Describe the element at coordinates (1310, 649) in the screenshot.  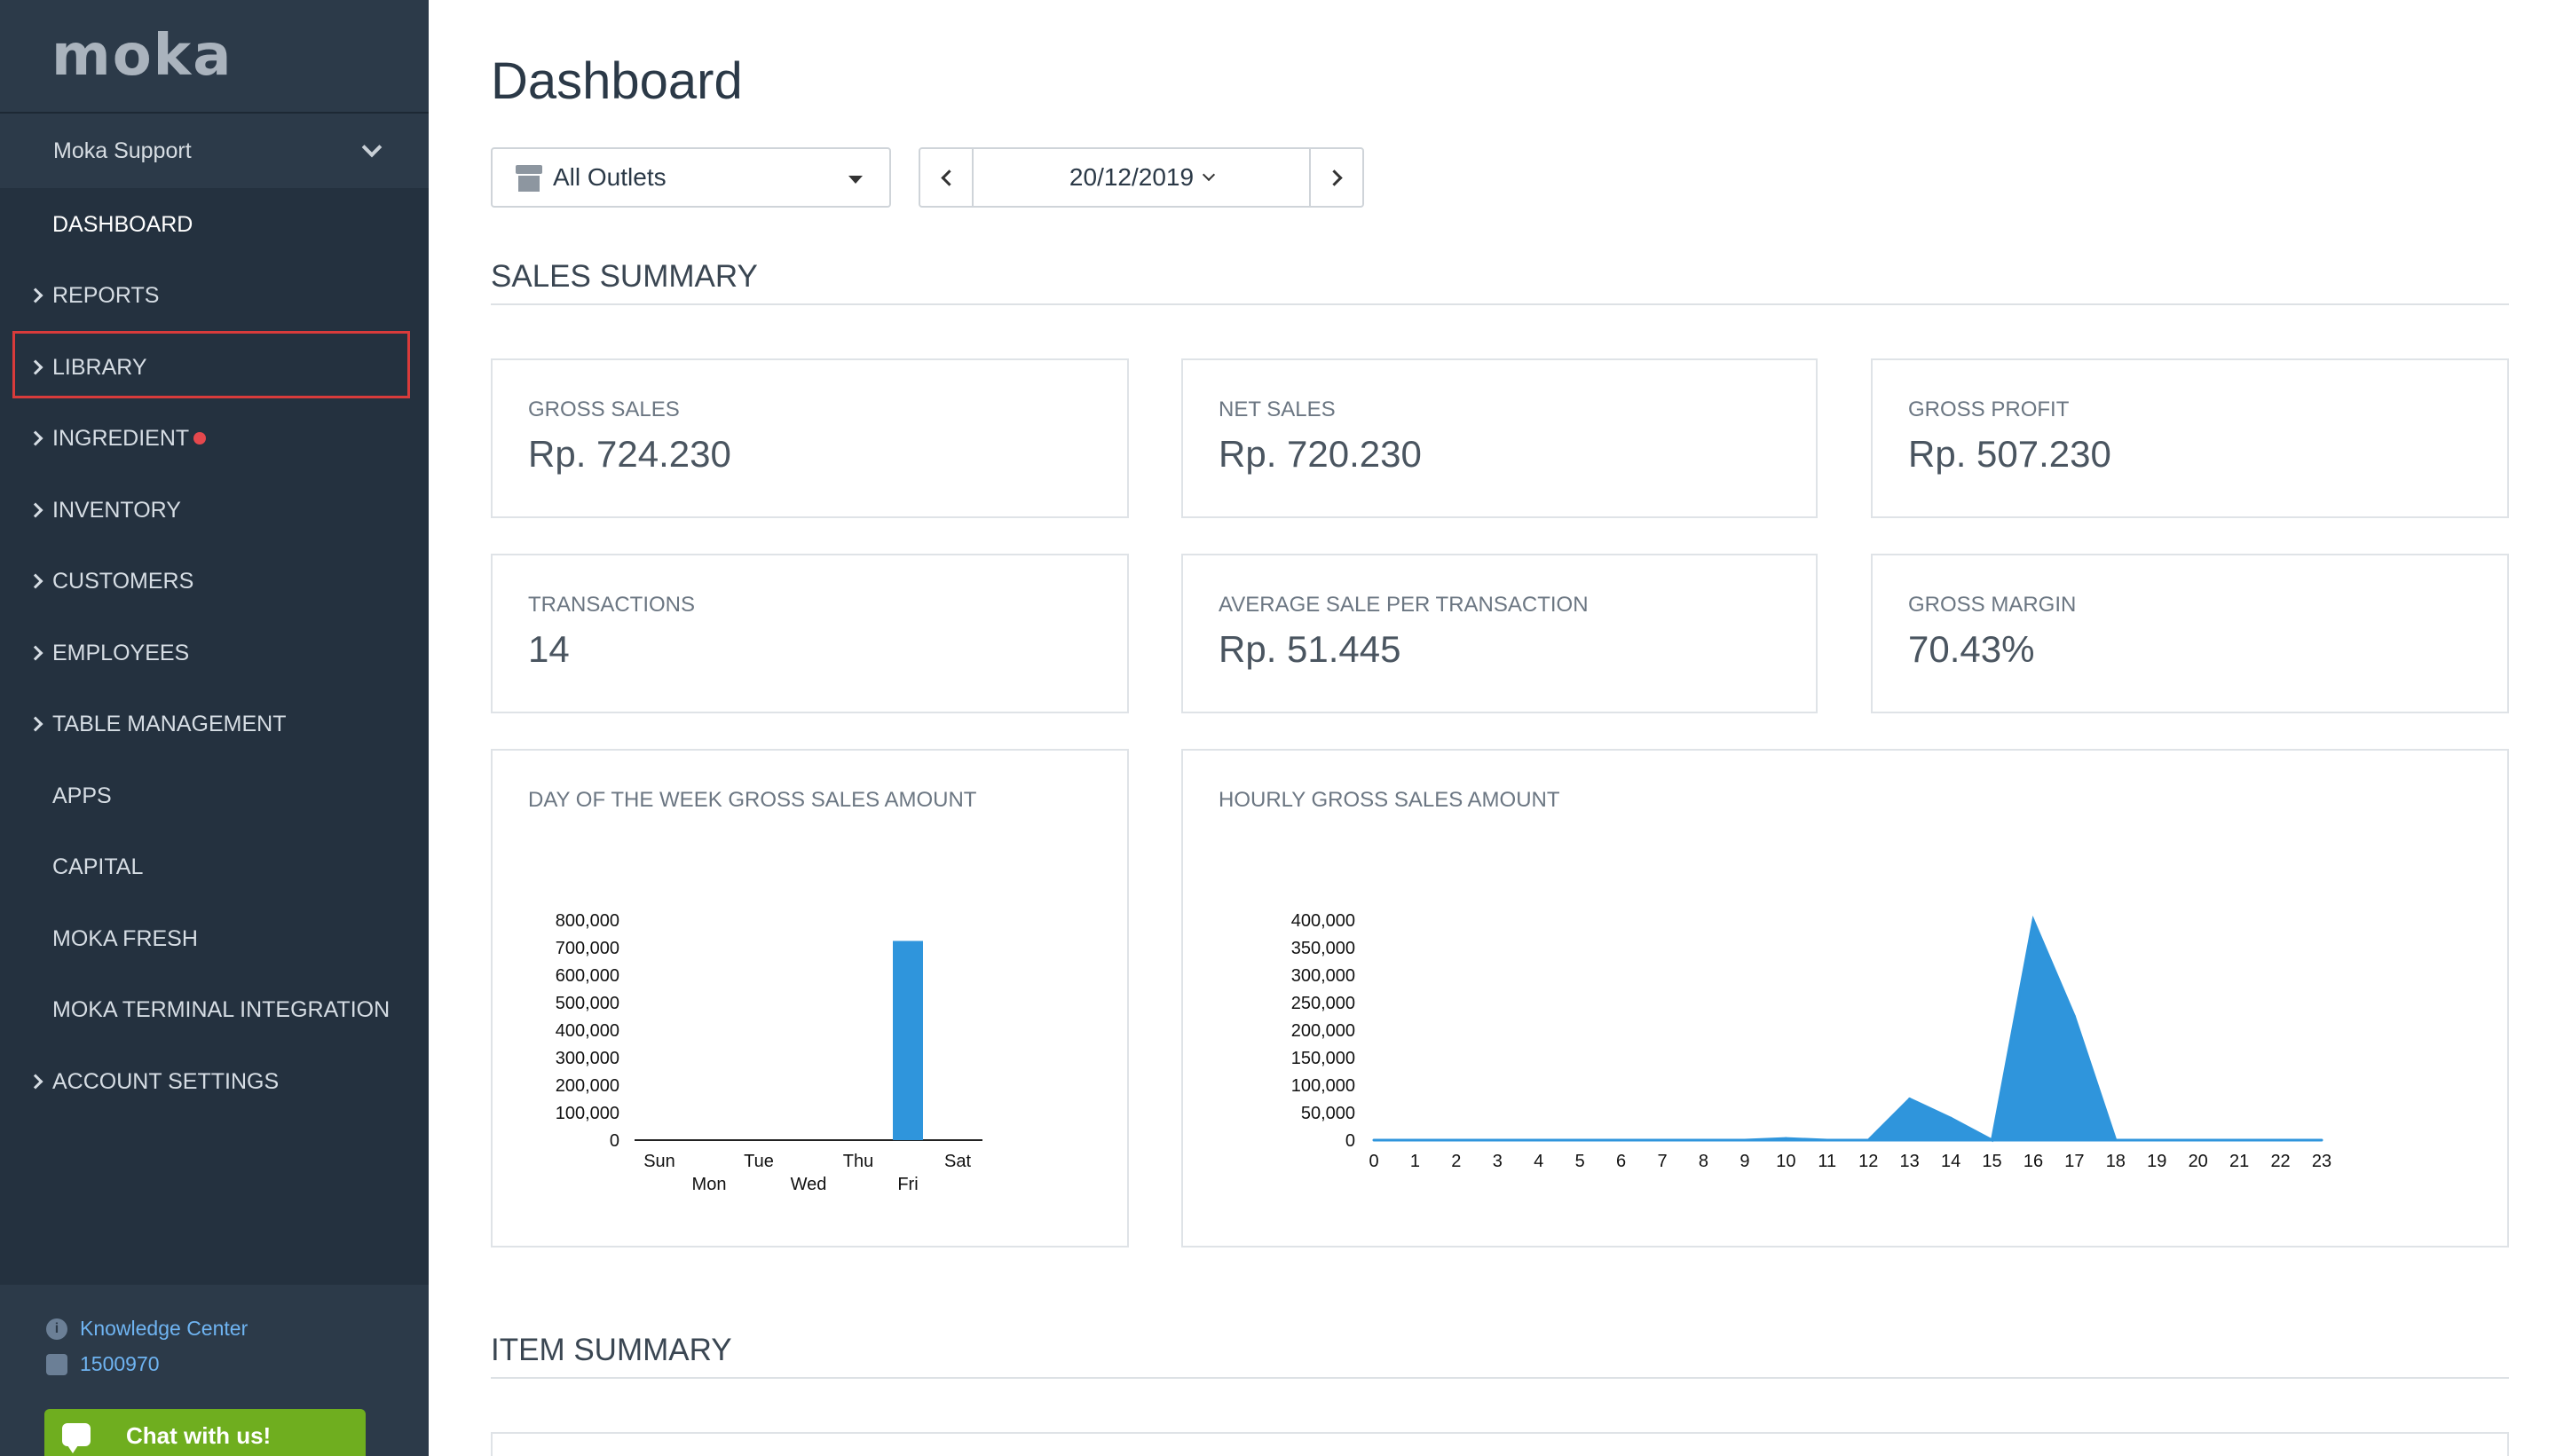
I see `average-sale-per-transaction-value: Rp. 51.445` at that location.